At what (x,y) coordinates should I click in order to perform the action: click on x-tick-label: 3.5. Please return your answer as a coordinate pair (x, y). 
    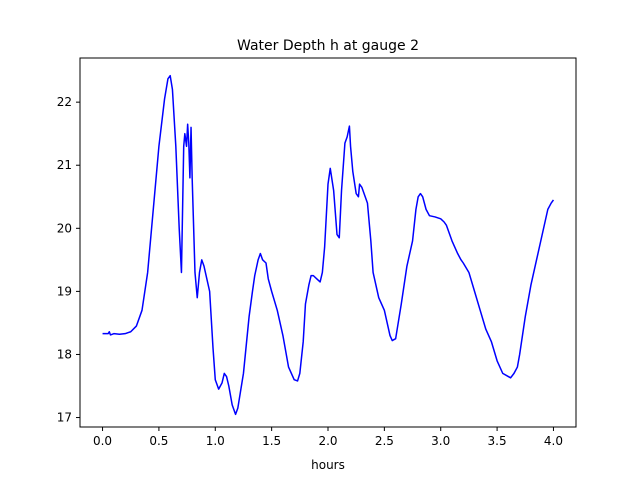
    Looking at the image, I should click on (497, 441).